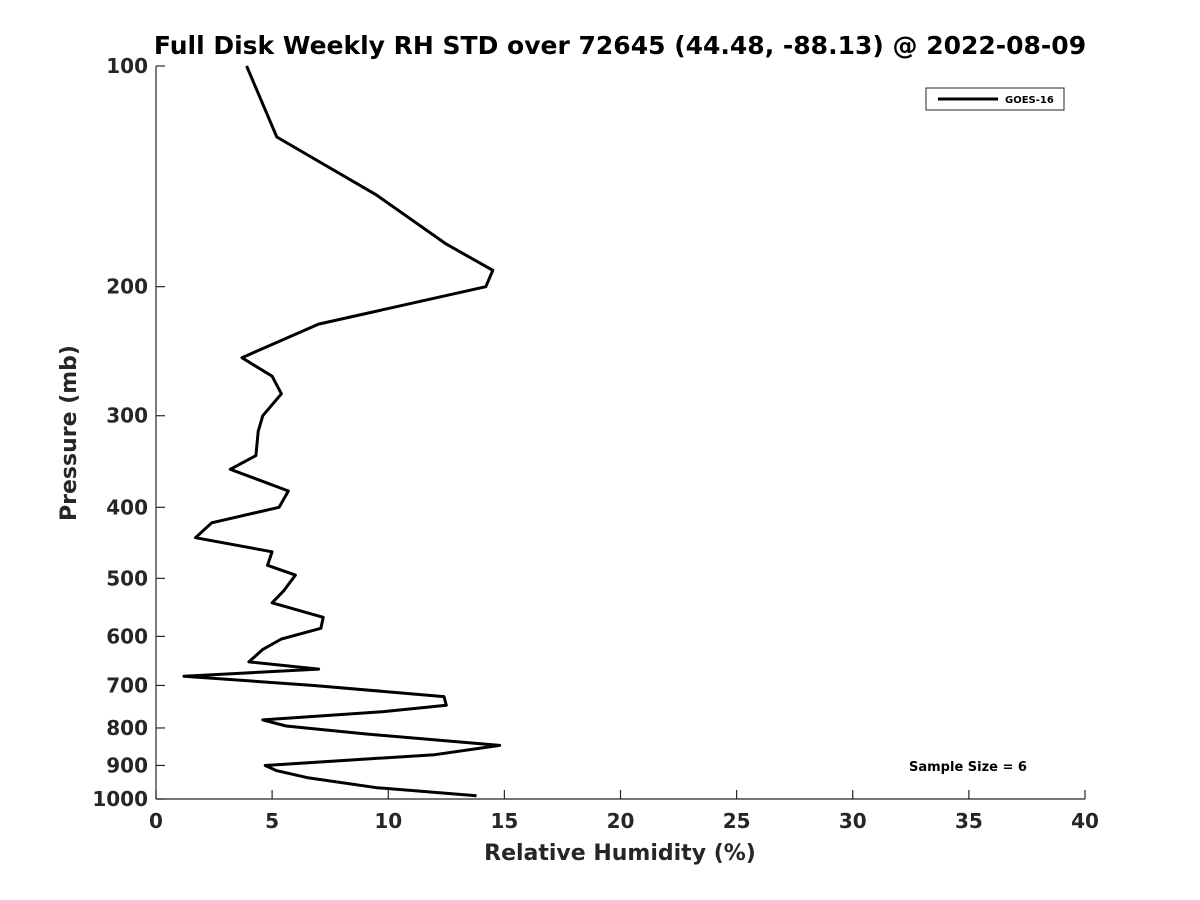  Describe the element at coordinates (995, 99) in the screenshot. I see `legend: GOES-16` at that location.